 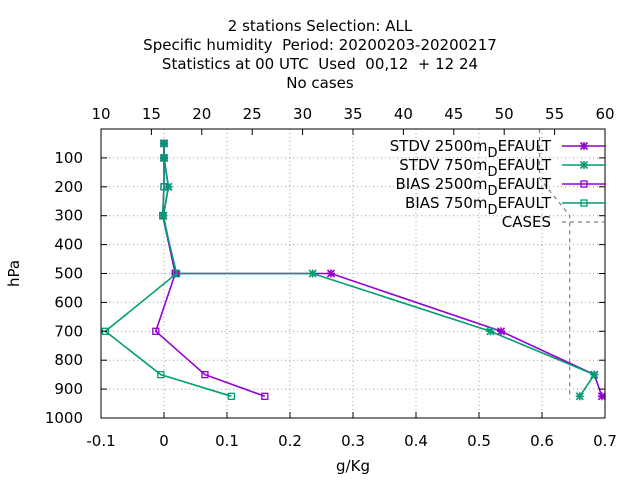 I want to click on series-line, so click(x=168, y=270).